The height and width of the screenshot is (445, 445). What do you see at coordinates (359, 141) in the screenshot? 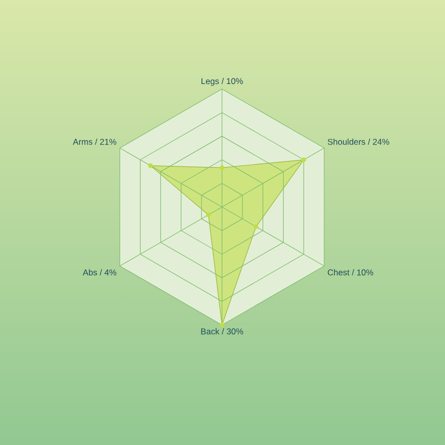
I see `spoke-label: Shoulders / 24%` at bounding box center [359, 141].